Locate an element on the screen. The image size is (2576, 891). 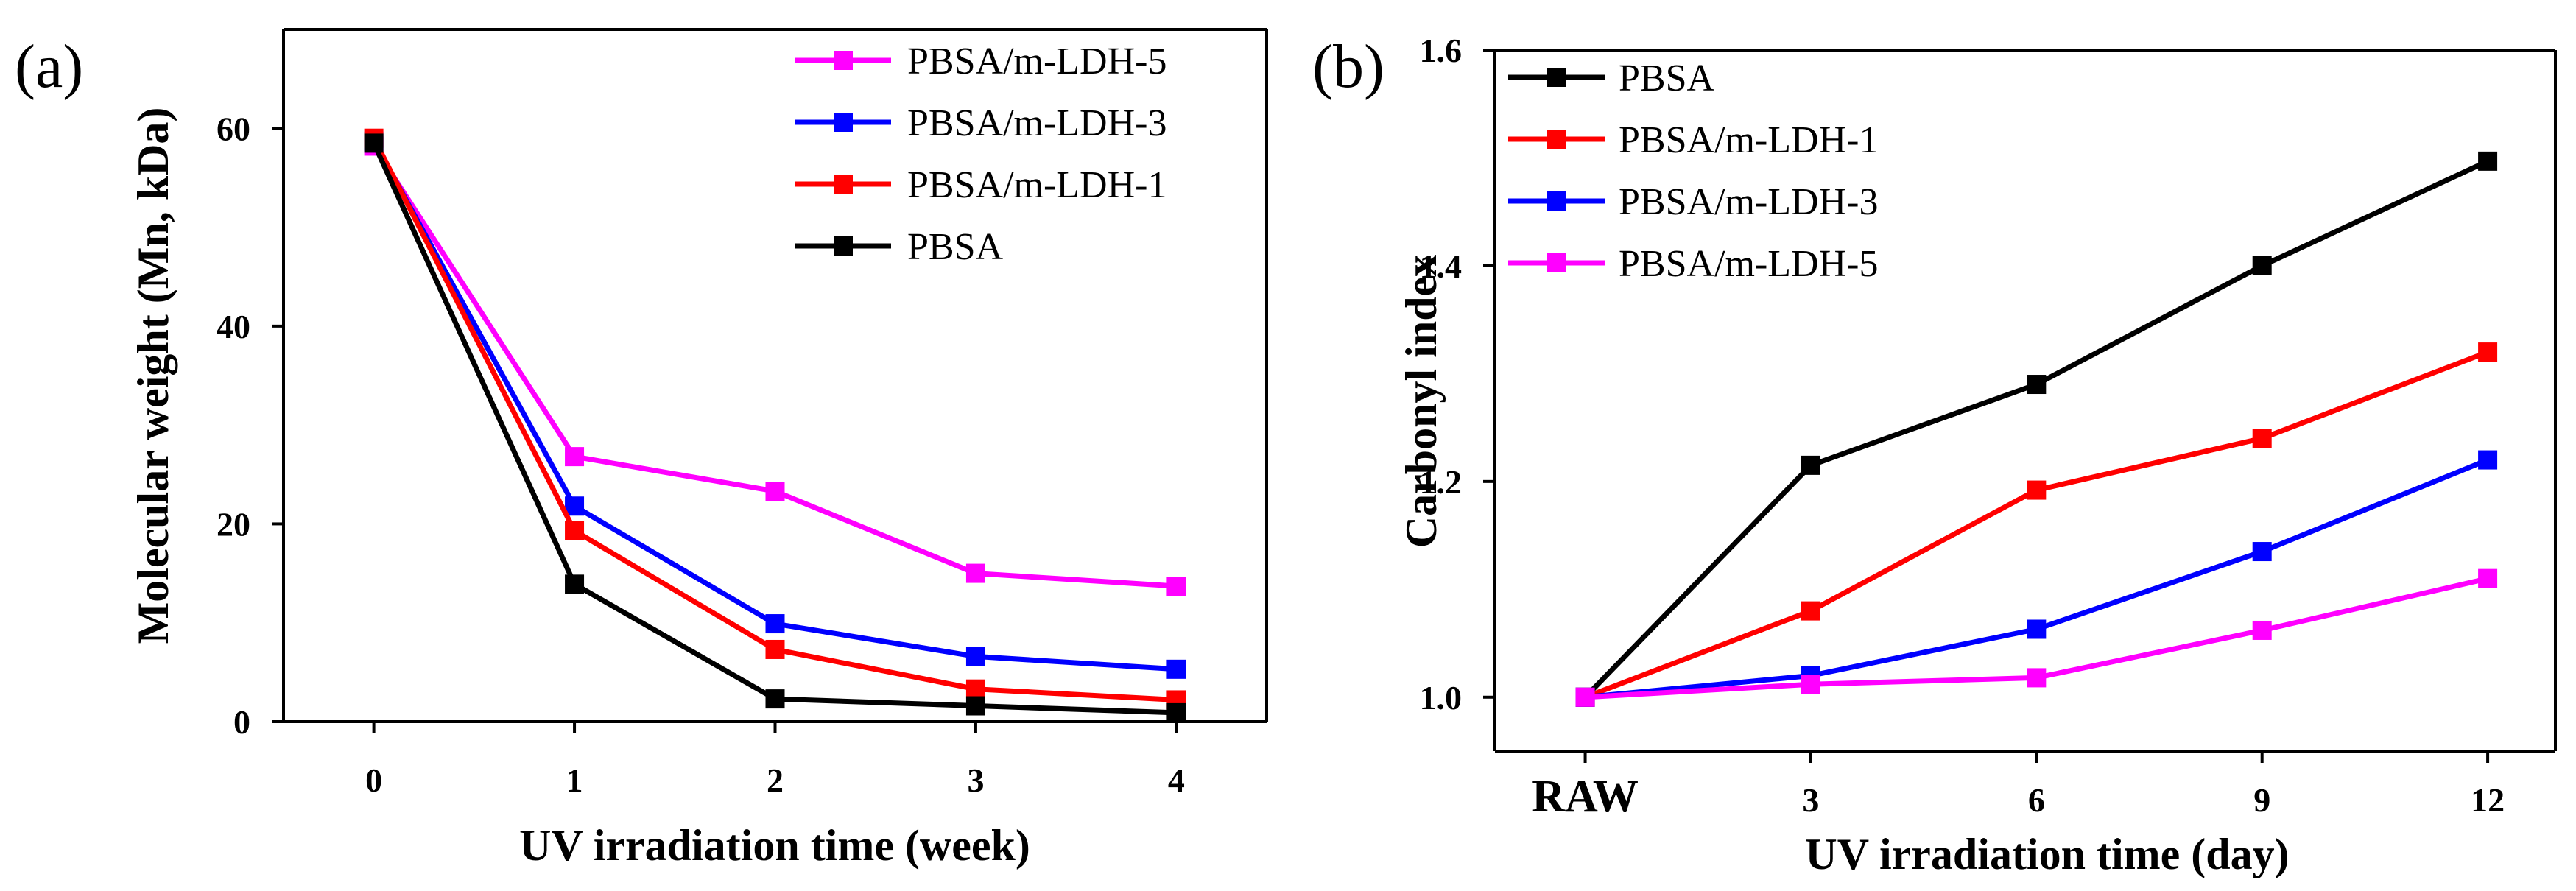
x-tick-label: 0 is located at coordinates (373, 780).